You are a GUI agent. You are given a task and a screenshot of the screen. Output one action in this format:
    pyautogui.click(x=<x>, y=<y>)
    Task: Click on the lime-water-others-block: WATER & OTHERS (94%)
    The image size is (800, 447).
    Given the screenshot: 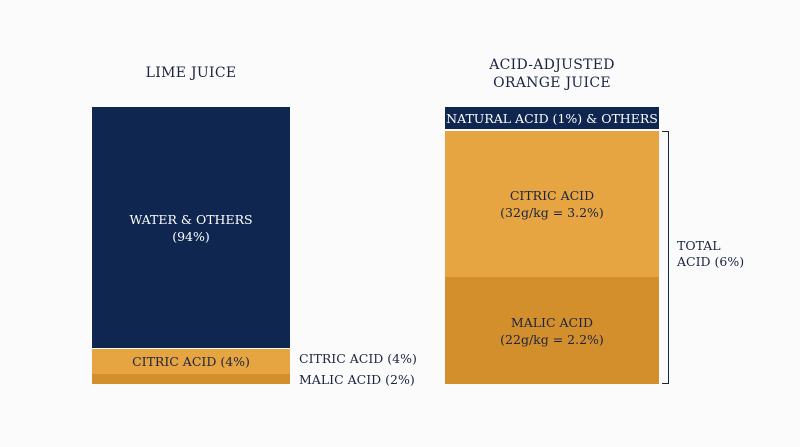 What is the action you would take?
    pyautogui.click(x=191, y=227)
    